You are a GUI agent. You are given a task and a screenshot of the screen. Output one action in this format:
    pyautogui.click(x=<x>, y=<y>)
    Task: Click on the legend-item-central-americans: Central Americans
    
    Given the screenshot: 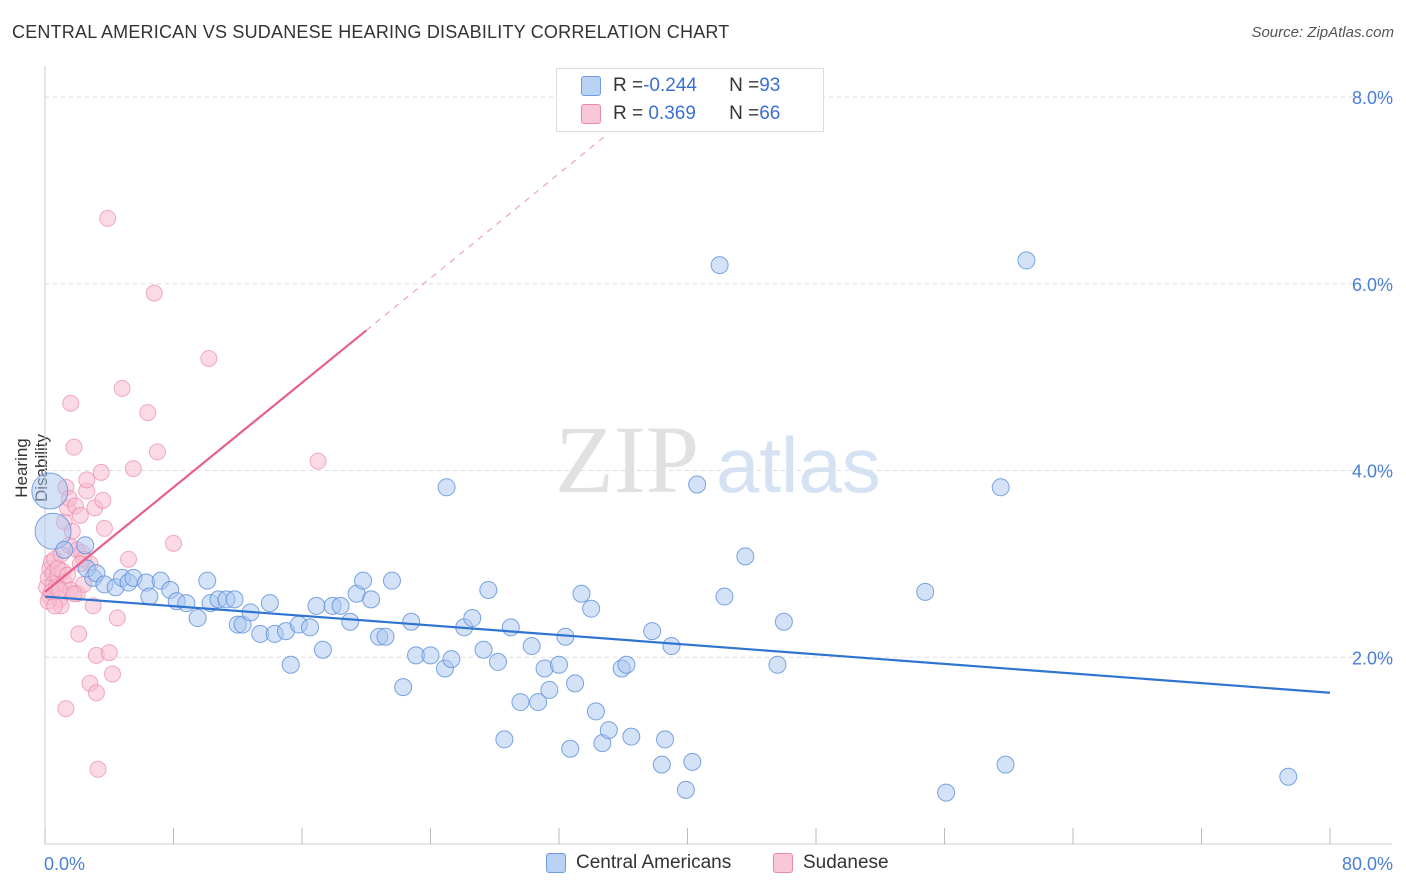 What is the action you would take?
    pyautogui.click(x=638, y=863)
    